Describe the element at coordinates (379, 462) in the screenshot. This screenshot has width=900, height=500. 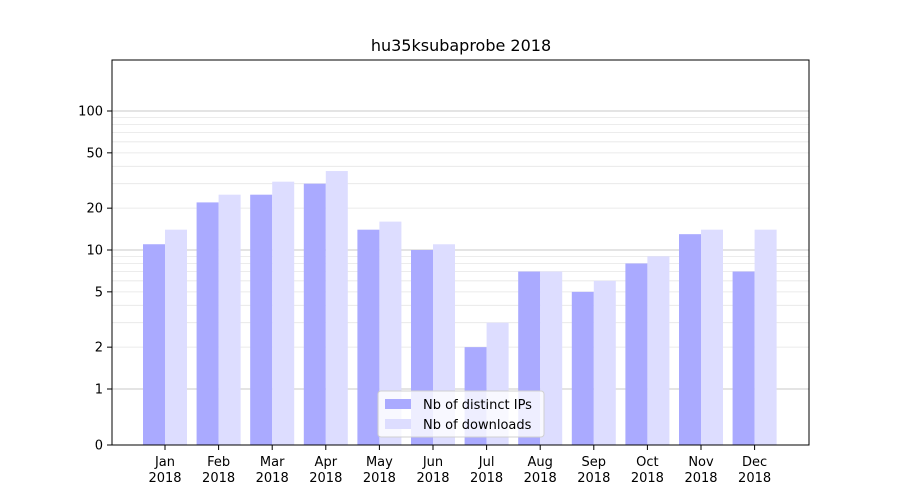
I see `x-tick-label-month: May` at that location.